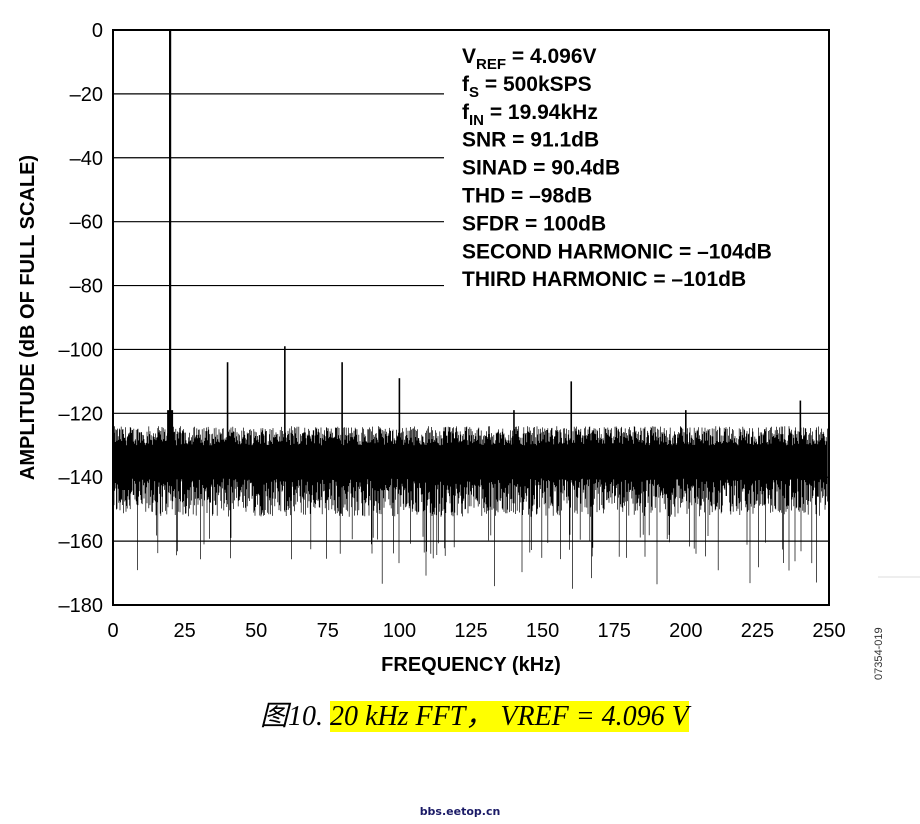  I want to click on annotation-line: THIRD HARMONIC = –101dB, so click(604, 279).